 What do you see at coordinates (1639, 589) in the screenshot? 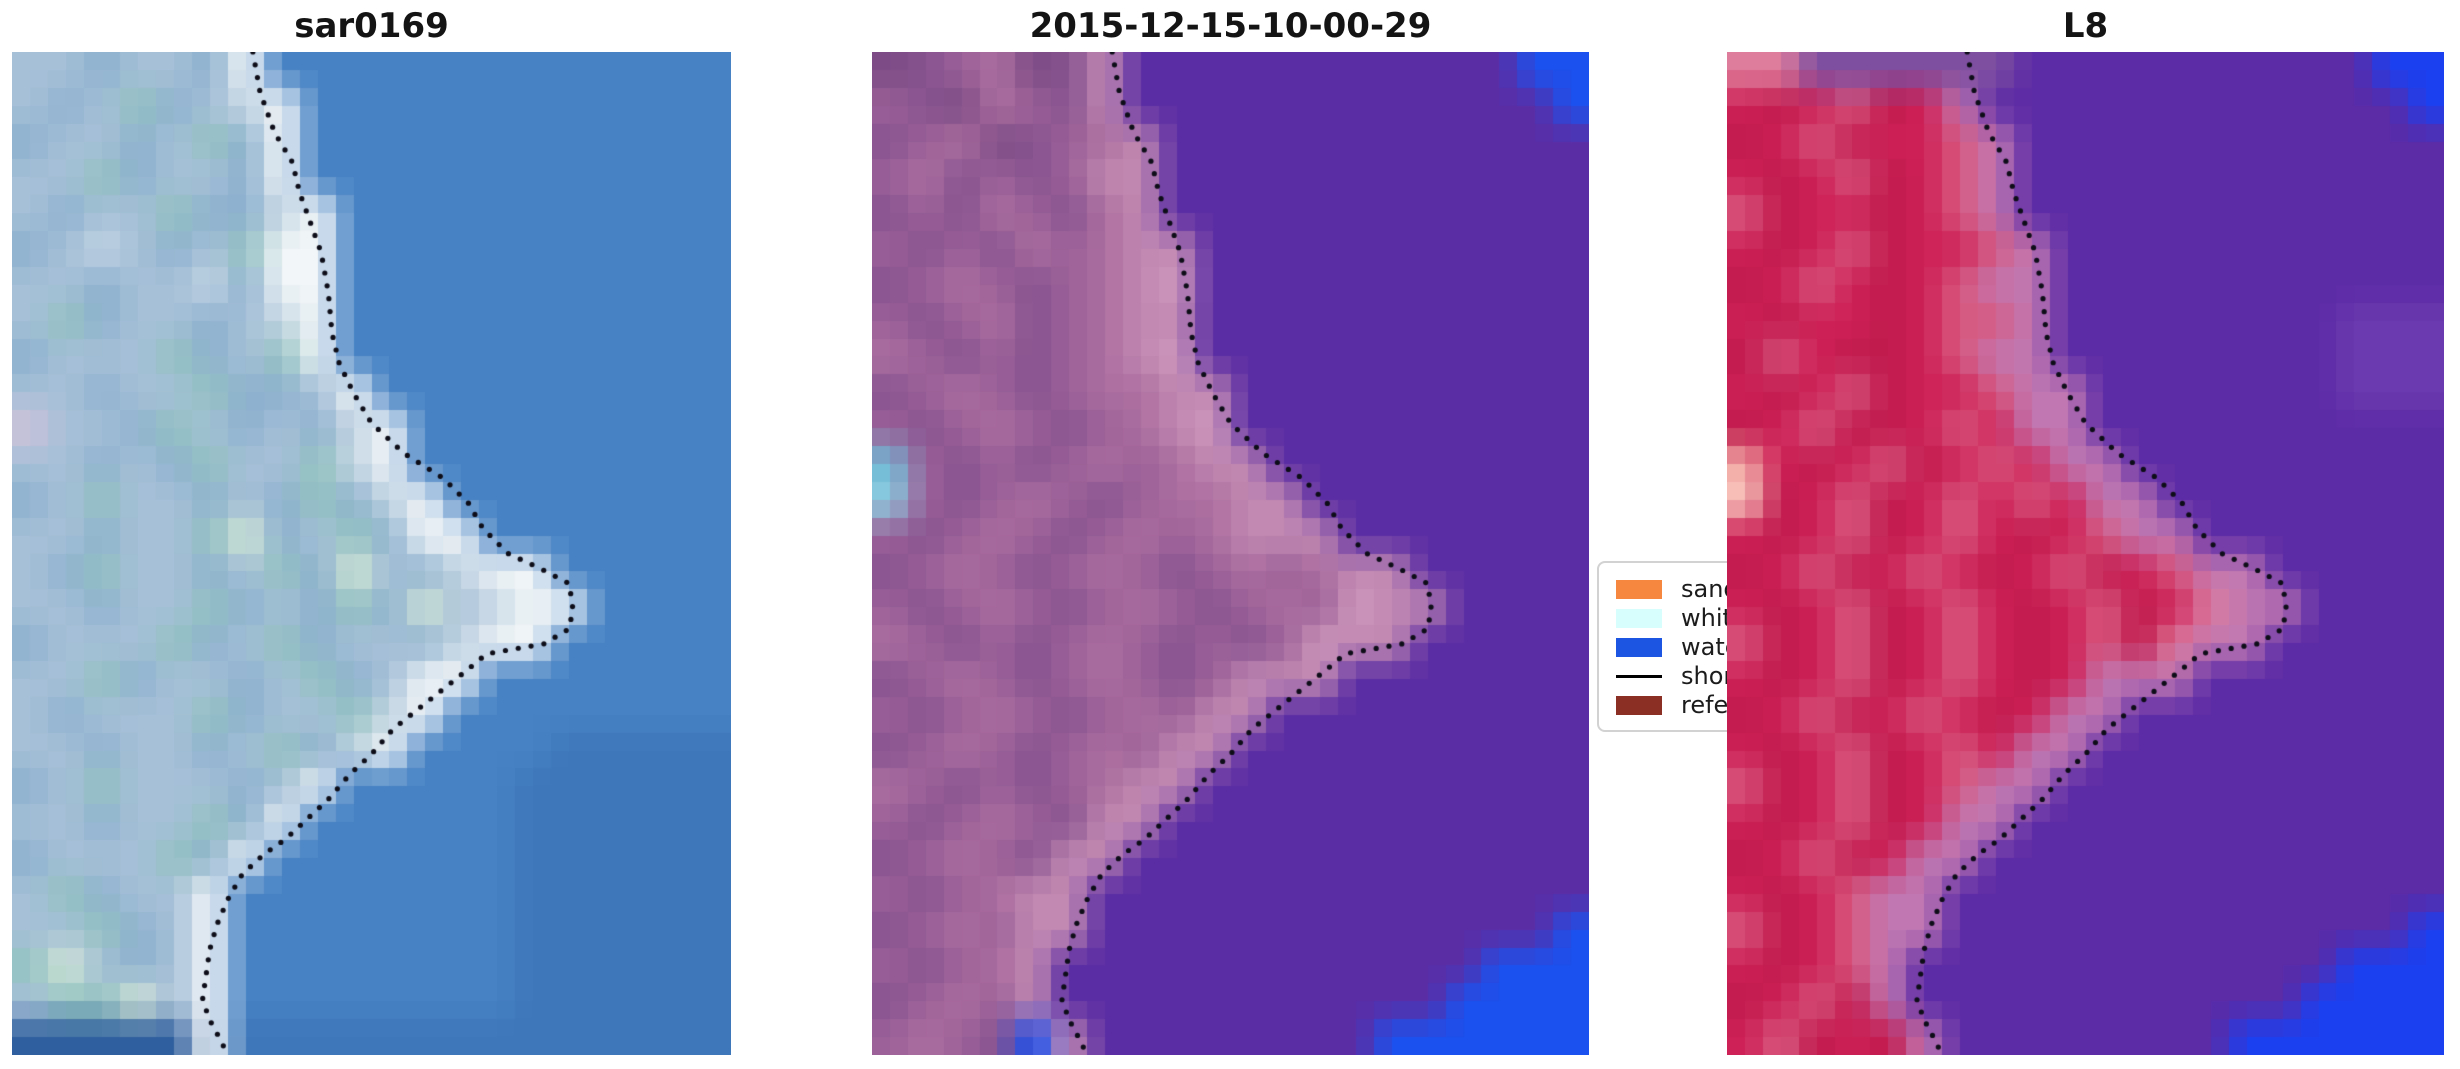
I see `sand-swatch` at bounding box center [1639, 589].